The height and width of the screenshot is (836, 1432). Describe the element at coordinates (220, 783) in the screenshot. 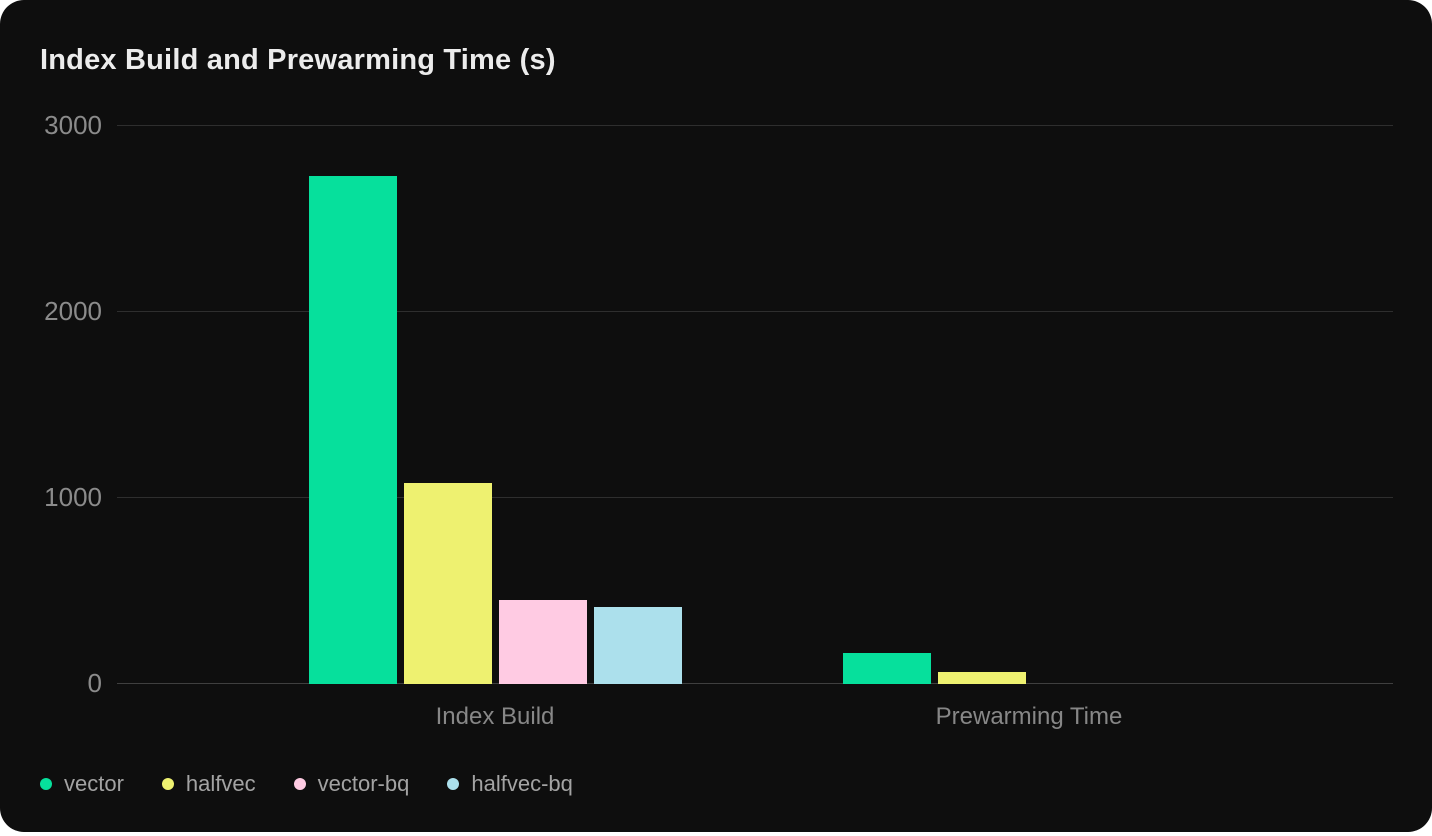

I see `legend-label: halfvec` at that location.